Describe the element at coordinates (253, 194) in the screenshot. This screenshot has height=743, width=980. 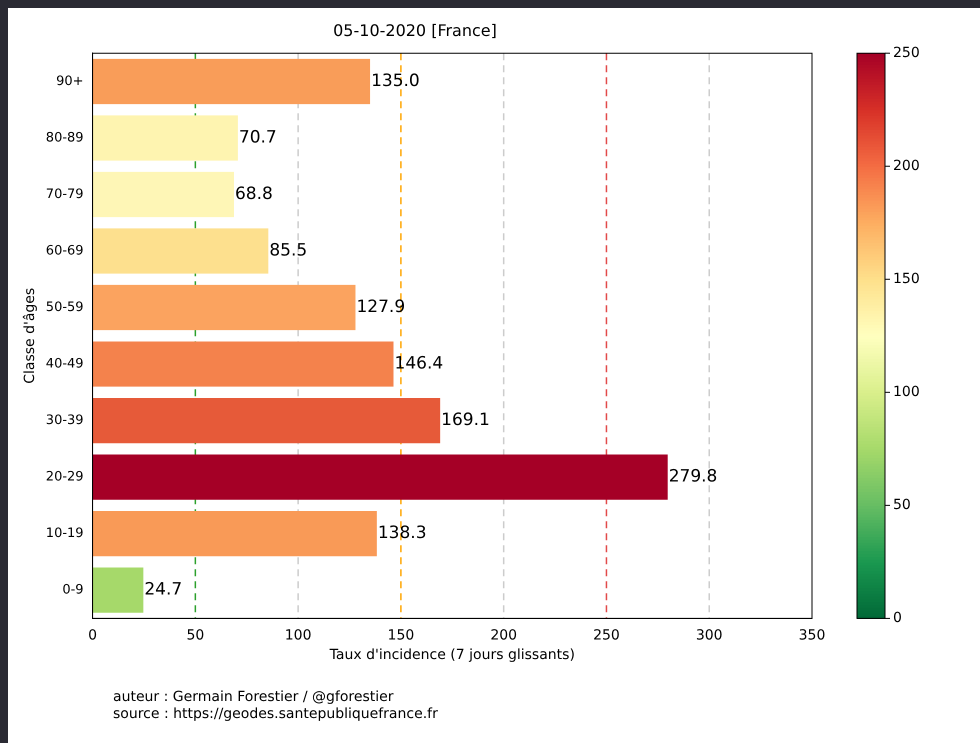
I see `data-label: 68.8` at that location.